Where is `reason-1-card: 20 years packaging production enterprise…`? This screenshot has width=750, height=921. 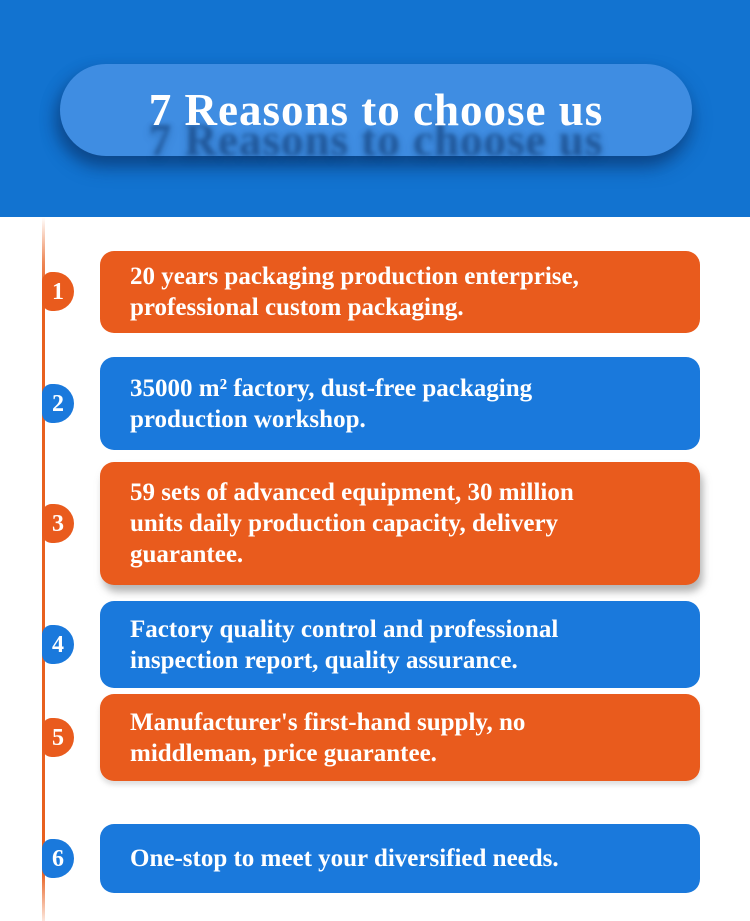
reason-1-card: 20 years packaging production enterprise… is located at coordinates (400, 292).